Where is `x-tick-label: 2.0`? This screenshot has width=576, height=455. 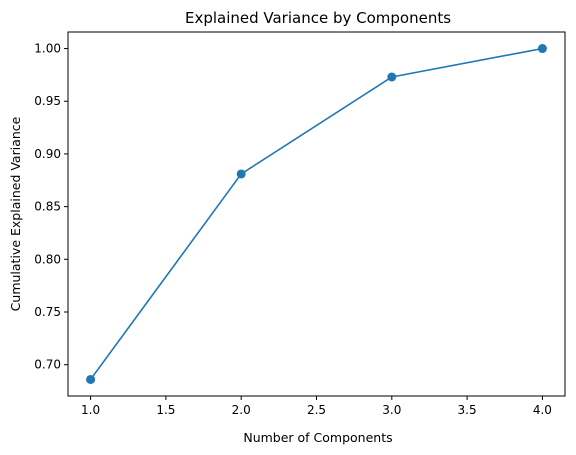
x-tick-label: 2.0 is located at coordinates (241, 410).